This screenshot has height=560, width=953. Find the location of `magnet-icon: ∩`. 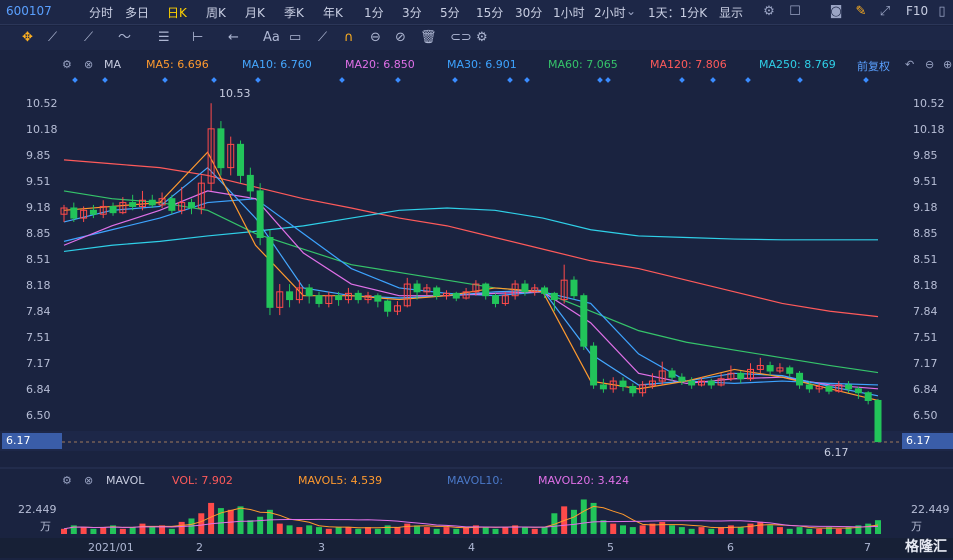

magnet-icon: ∩ is located at coordinates (349, 37).